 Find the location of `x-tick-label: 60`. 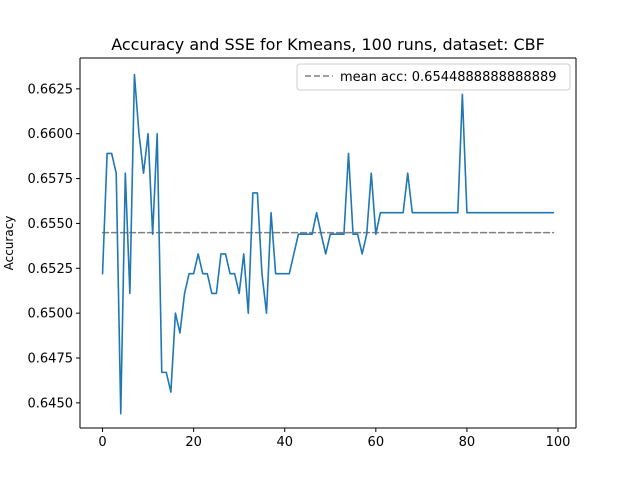

x-tick-label: 60 is located at coordinates (376, 442).